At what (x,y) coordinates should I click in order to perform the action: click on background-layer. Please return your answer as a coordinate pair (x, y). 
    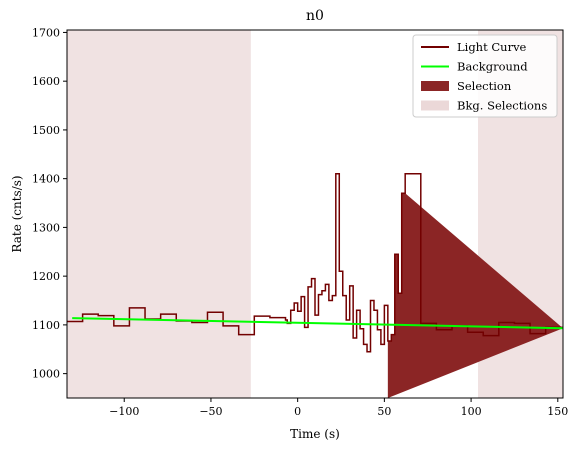
    Looking at the image, I should click on (317, 323).